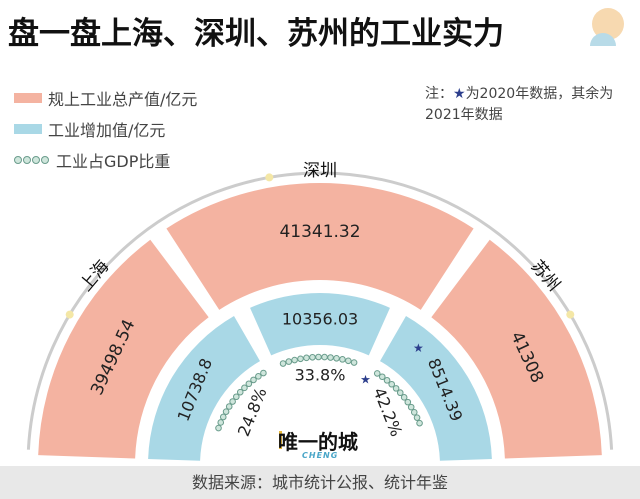 This screenshot has height=499, width=640. What do you see at coordinates (280, 440) in the screenshot?
I see `logo-mark-icon` at bounding box center [280, 440].